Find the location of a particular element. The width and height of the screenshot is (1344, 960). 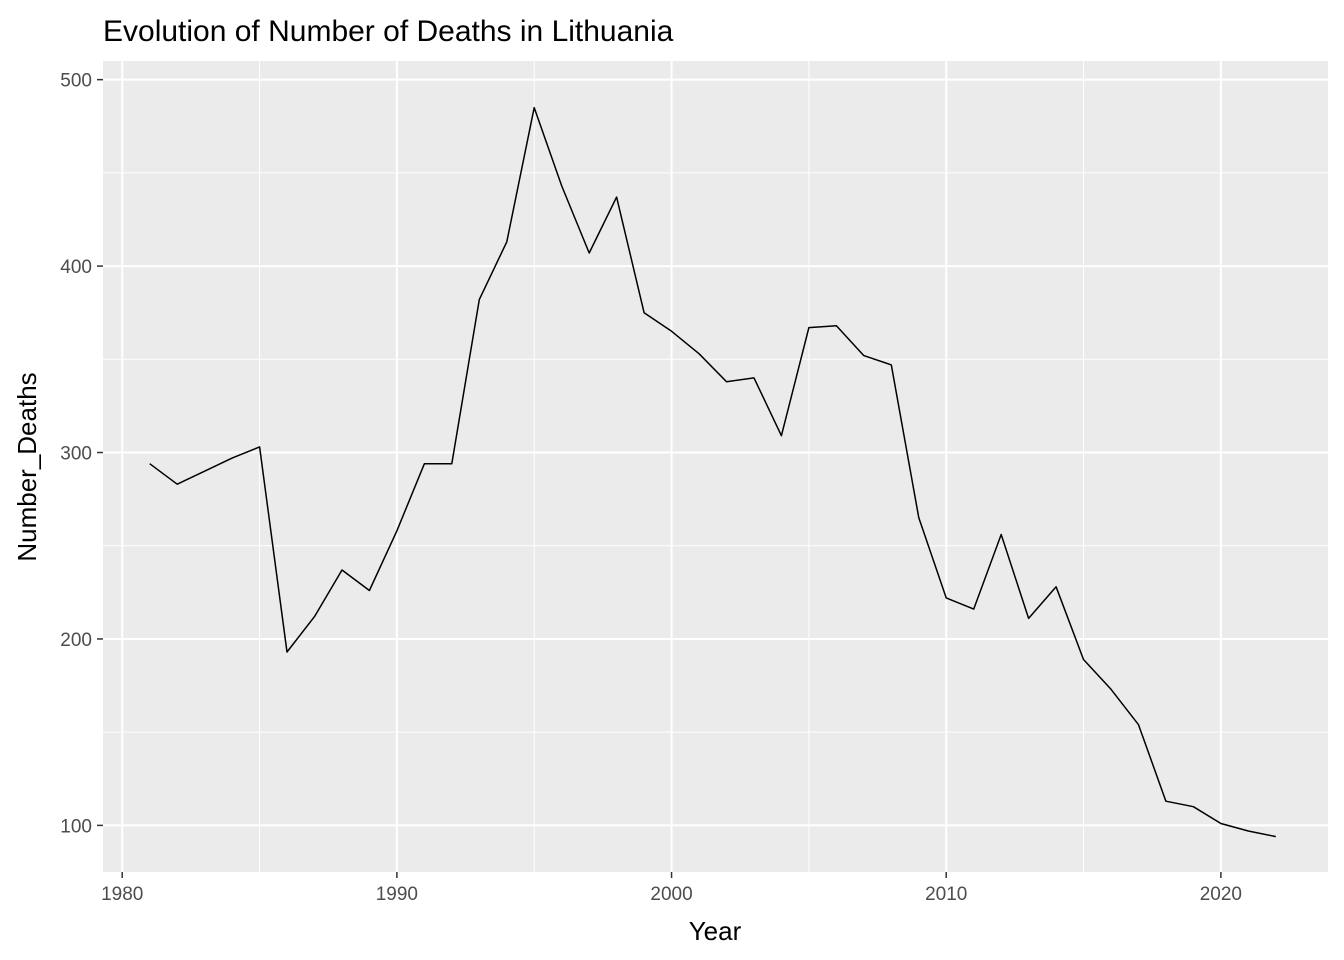

x-tick-label: 1980 is located at coordinates (122, 894).